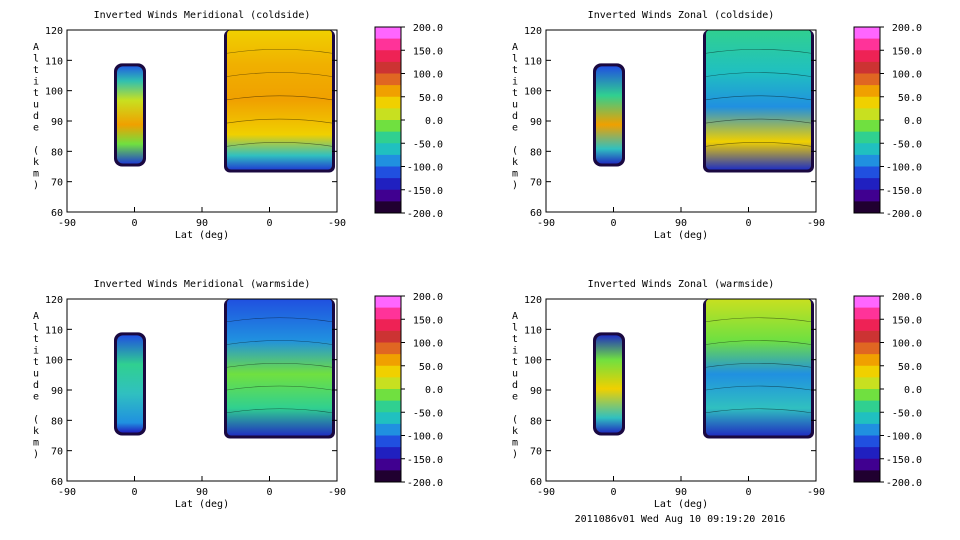  Describe the element at coordinates (533, 61) in the screenshot. I see `y-tick-label: 110` at that location.